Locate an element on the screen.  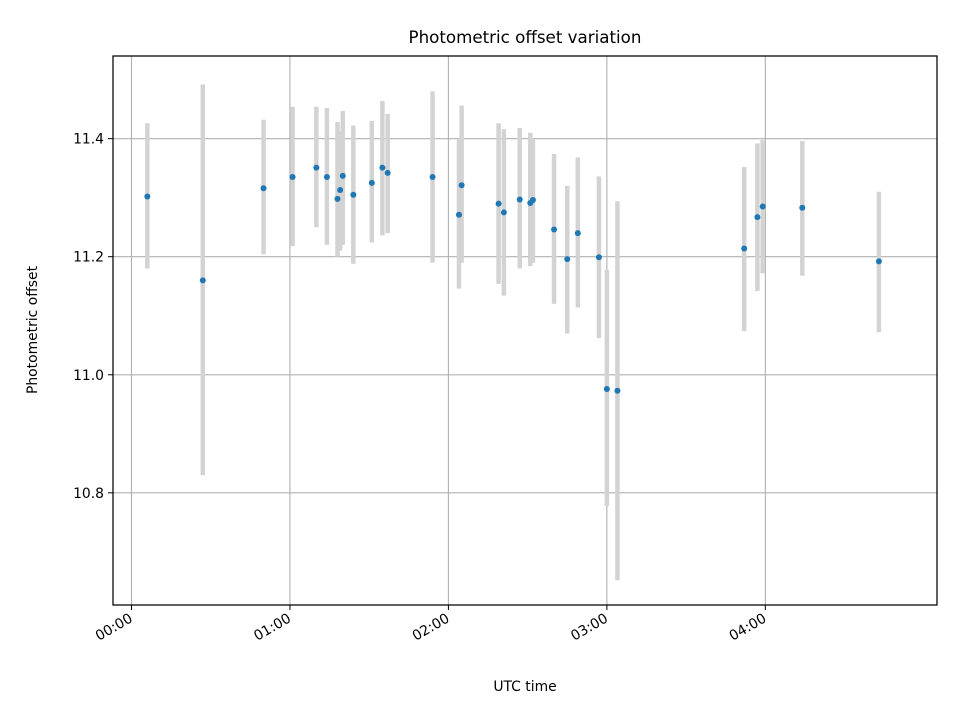
y-tick-label: 11.2 is located at coordinates (88, 258).